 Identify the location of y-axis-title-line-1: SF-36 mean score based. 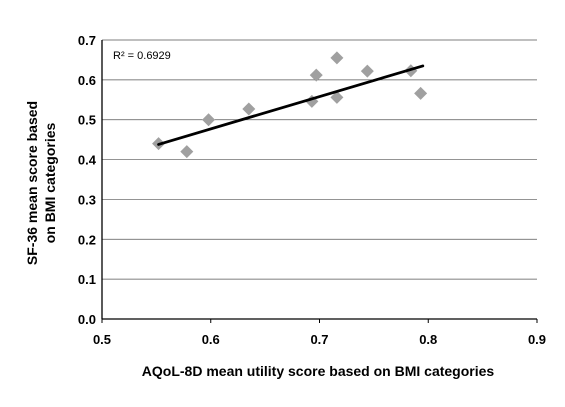
(32, 183).